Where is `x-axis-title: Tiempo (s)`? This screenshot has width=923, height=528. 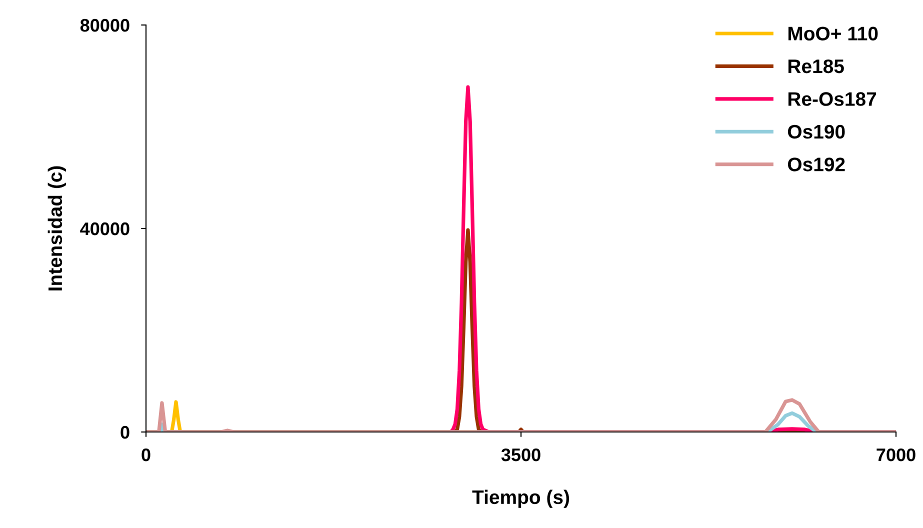
x-axis-title: Tiempo (s) is located at coordinates (521, 499).